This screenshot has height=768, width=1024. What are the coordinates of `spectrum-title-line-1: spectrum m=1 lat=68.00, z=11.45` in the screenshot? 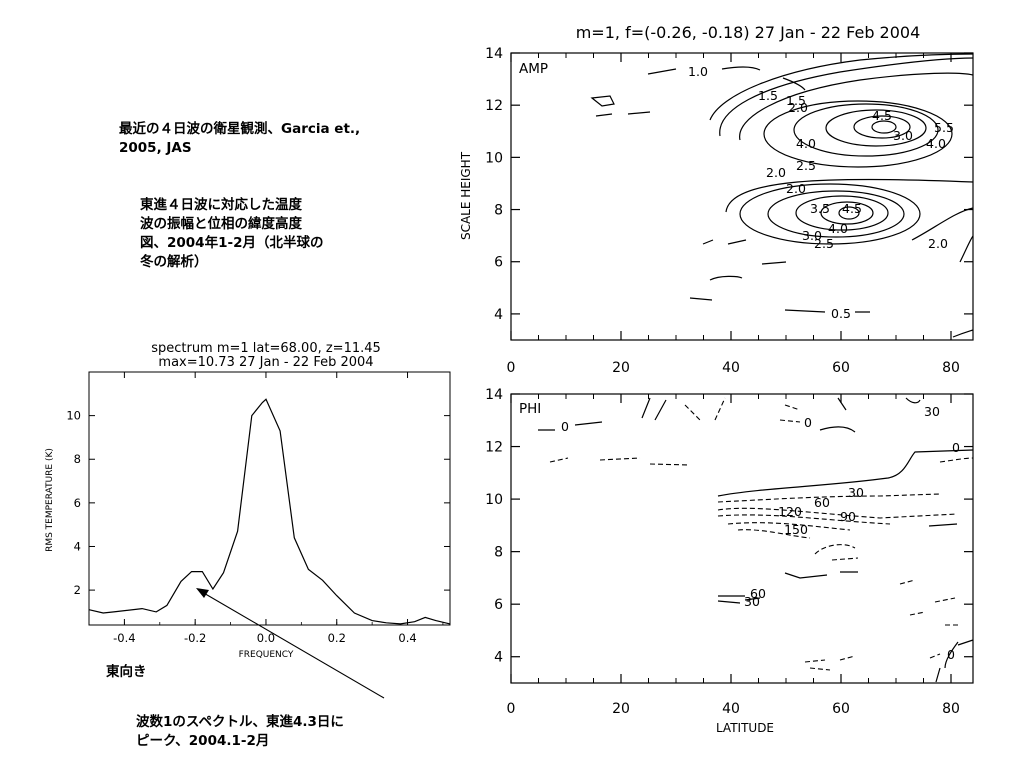 It's located at (266, 348).